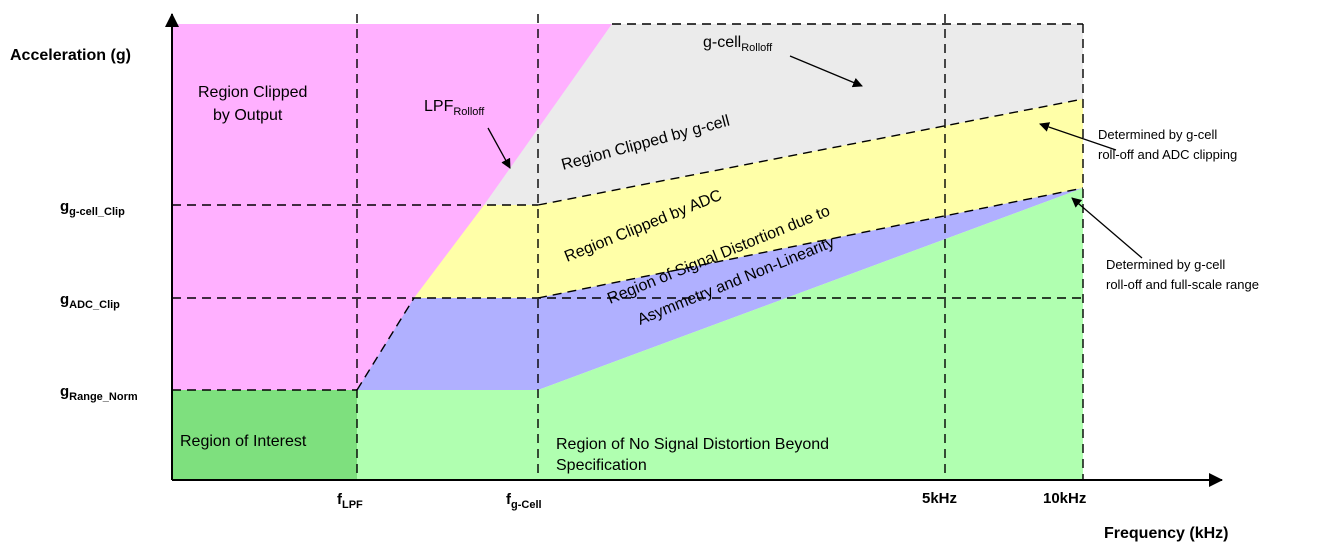 This screenshot has height=543, width=1325. I want to click on note-fullscale-2: roll-off and full-scale range, so click(1182, 284).